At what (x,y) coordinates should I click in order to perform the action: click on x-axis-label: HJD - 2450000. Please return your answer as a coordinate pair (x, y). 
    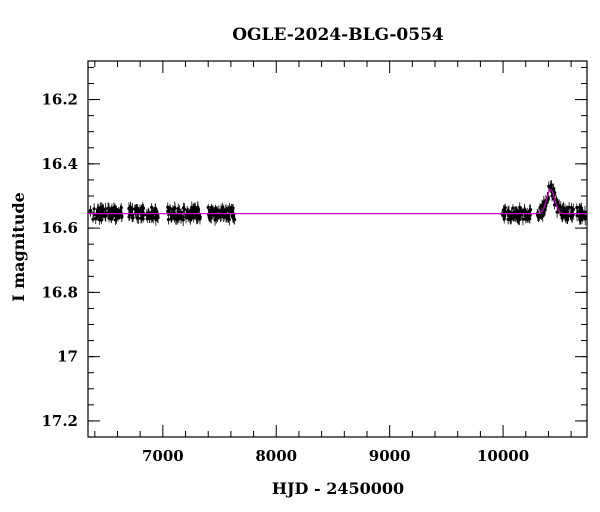
    Looking at the image, I should click on (338, 488).